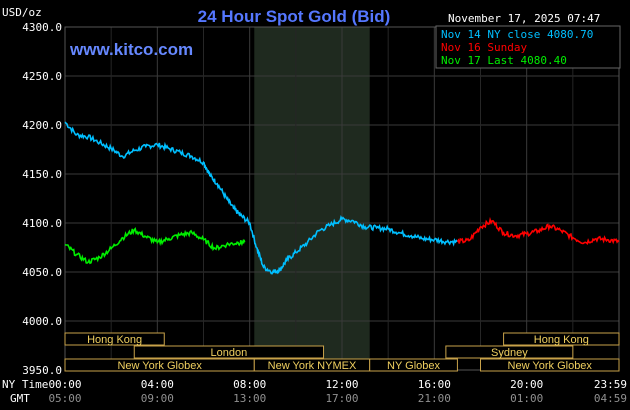  Describe the element at coordinates (524, 18) in the screenshot. I see `timestamp: November 17, 2025 07:47` at that location.